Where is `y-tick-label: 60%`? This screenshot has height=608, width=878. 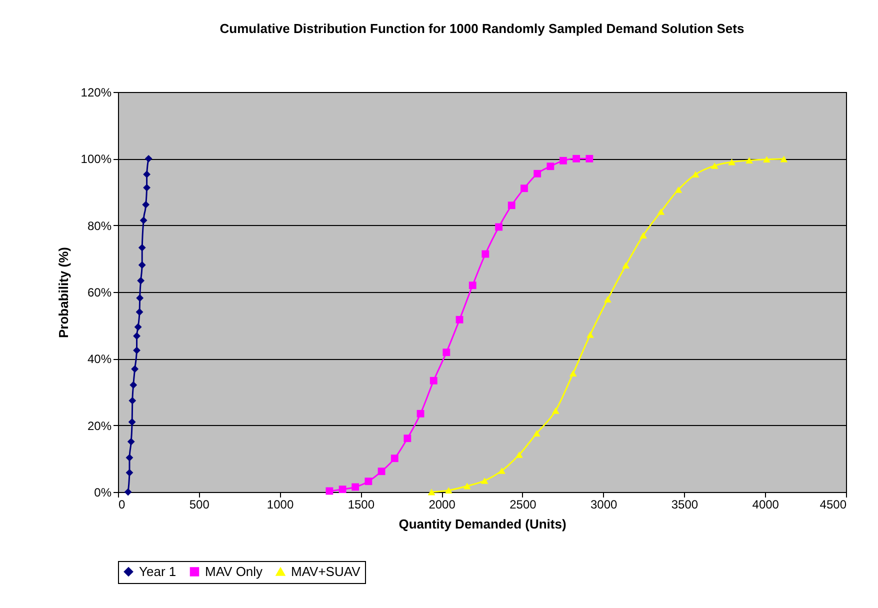
y-tick-label: 60% is located at coordinates (99, 293).